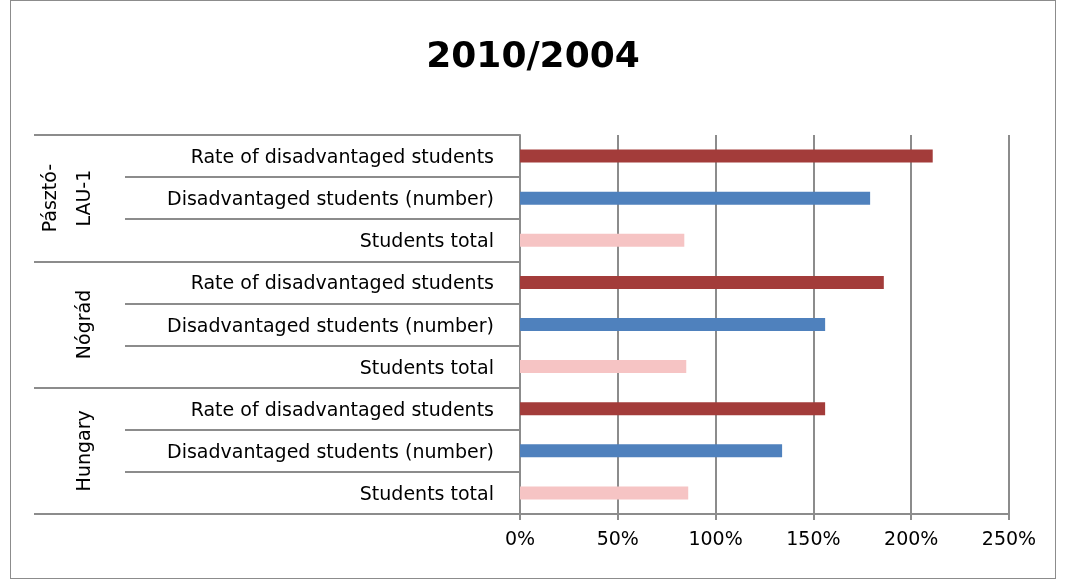  I want to click on x-tick-label: 100%, so click(715, 537).